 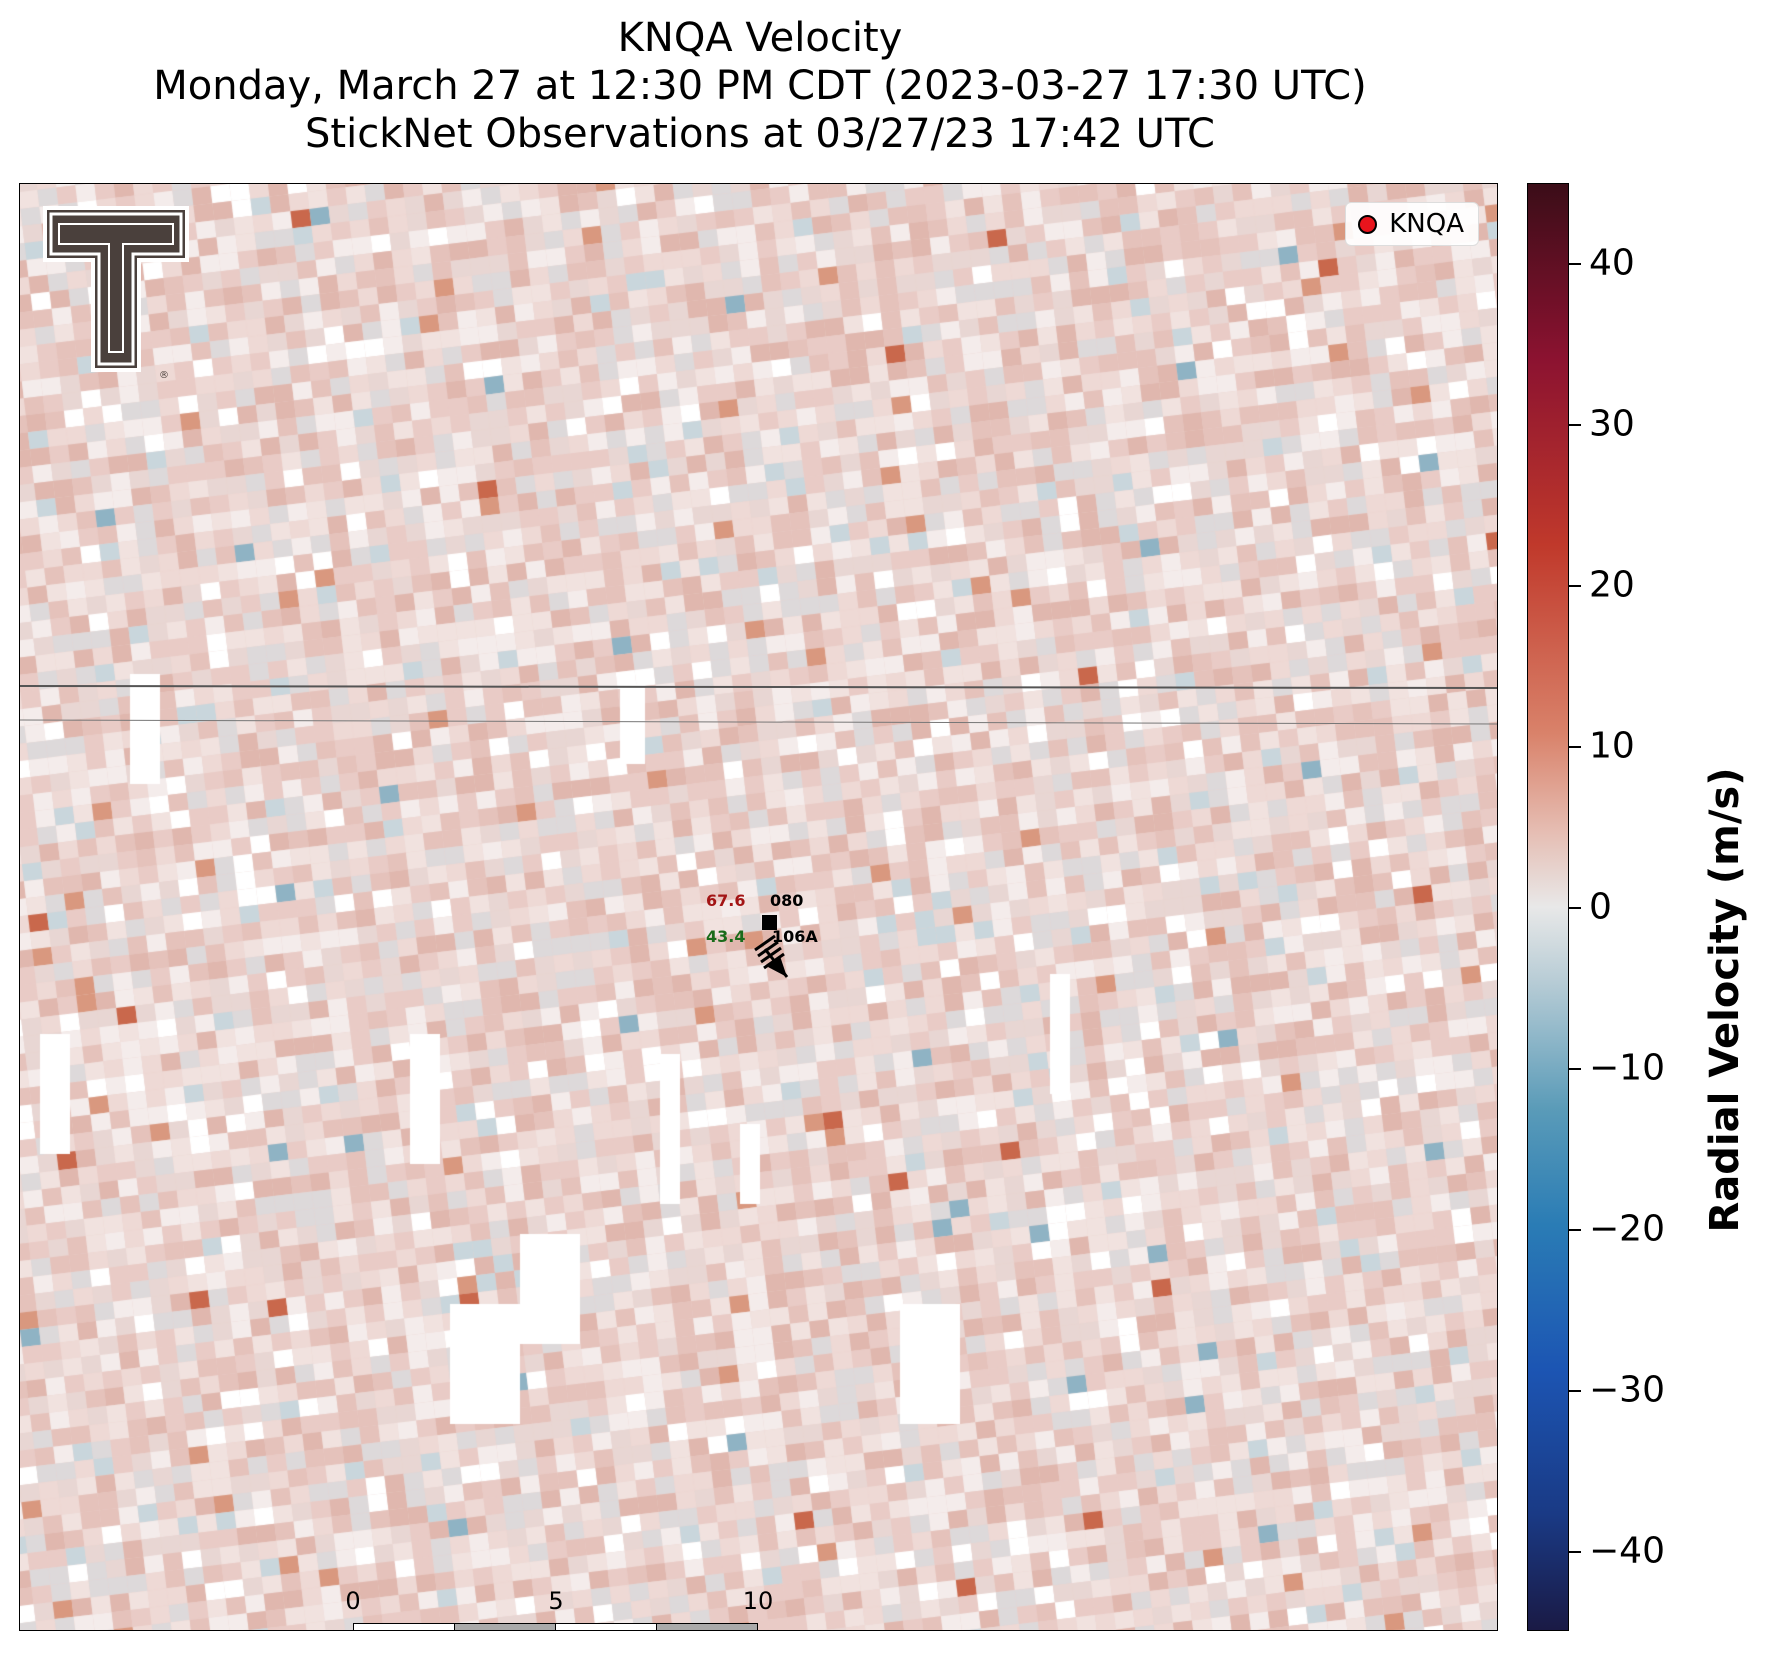 What do you see at coordinates (556, 1601) in the screenshot?
I see `scale-label-5: 5` at bounding box center [556, 1601].